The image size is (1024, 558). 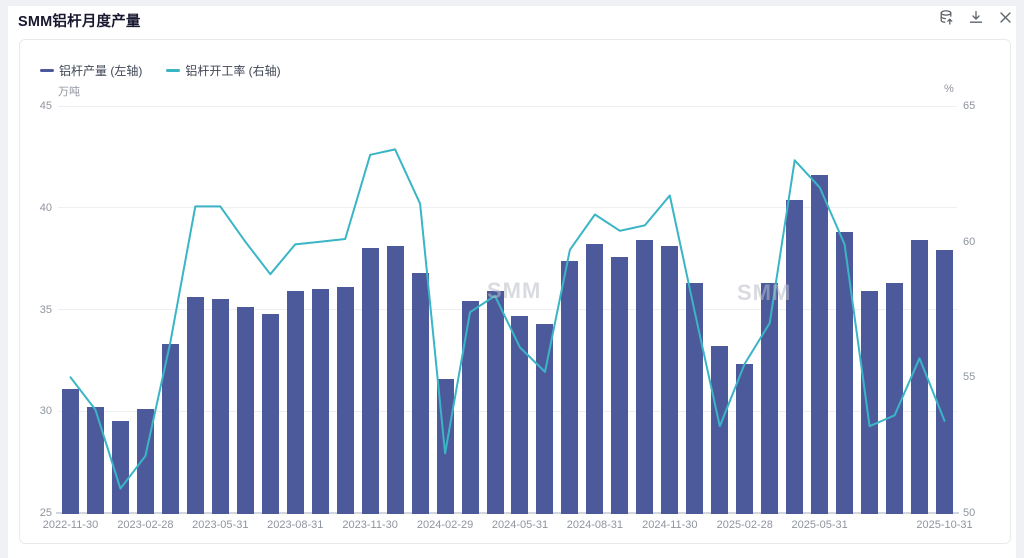 I want to click on operating-rate-legend-marker-icon, so click(x=173, y=70).